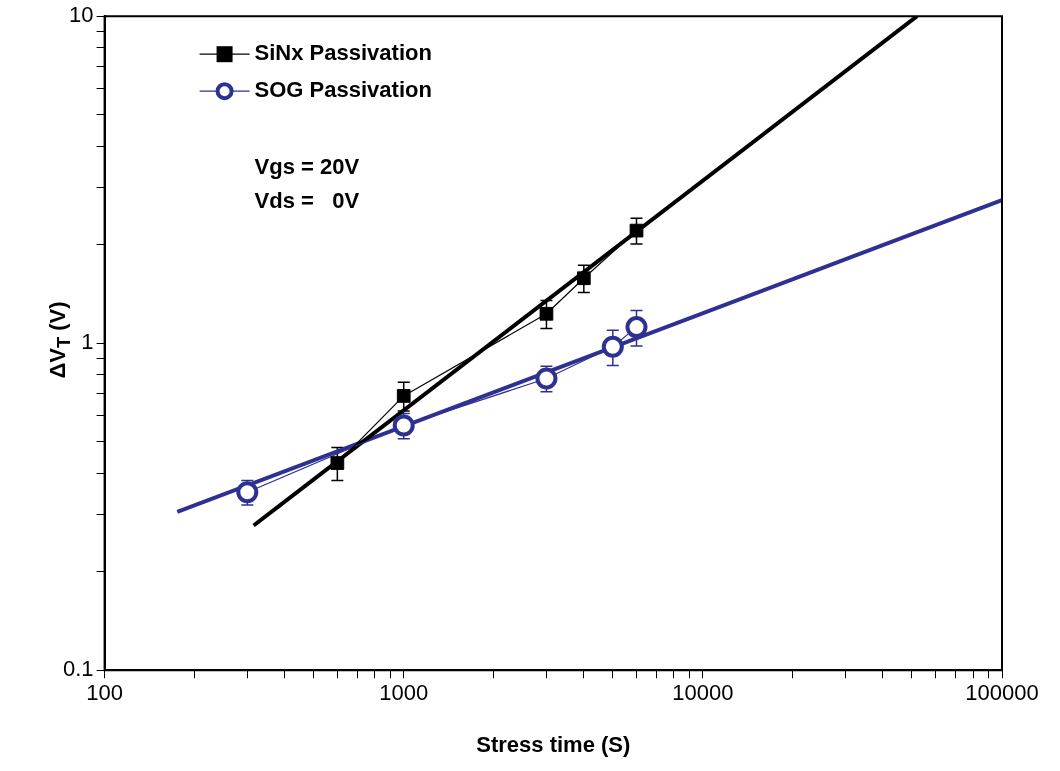 This screenshot has height=771, width=1060. Describe the element at coordinates (553, 744) in the screenshot. I see `x-axis-title: Stress time (S)` at that location.